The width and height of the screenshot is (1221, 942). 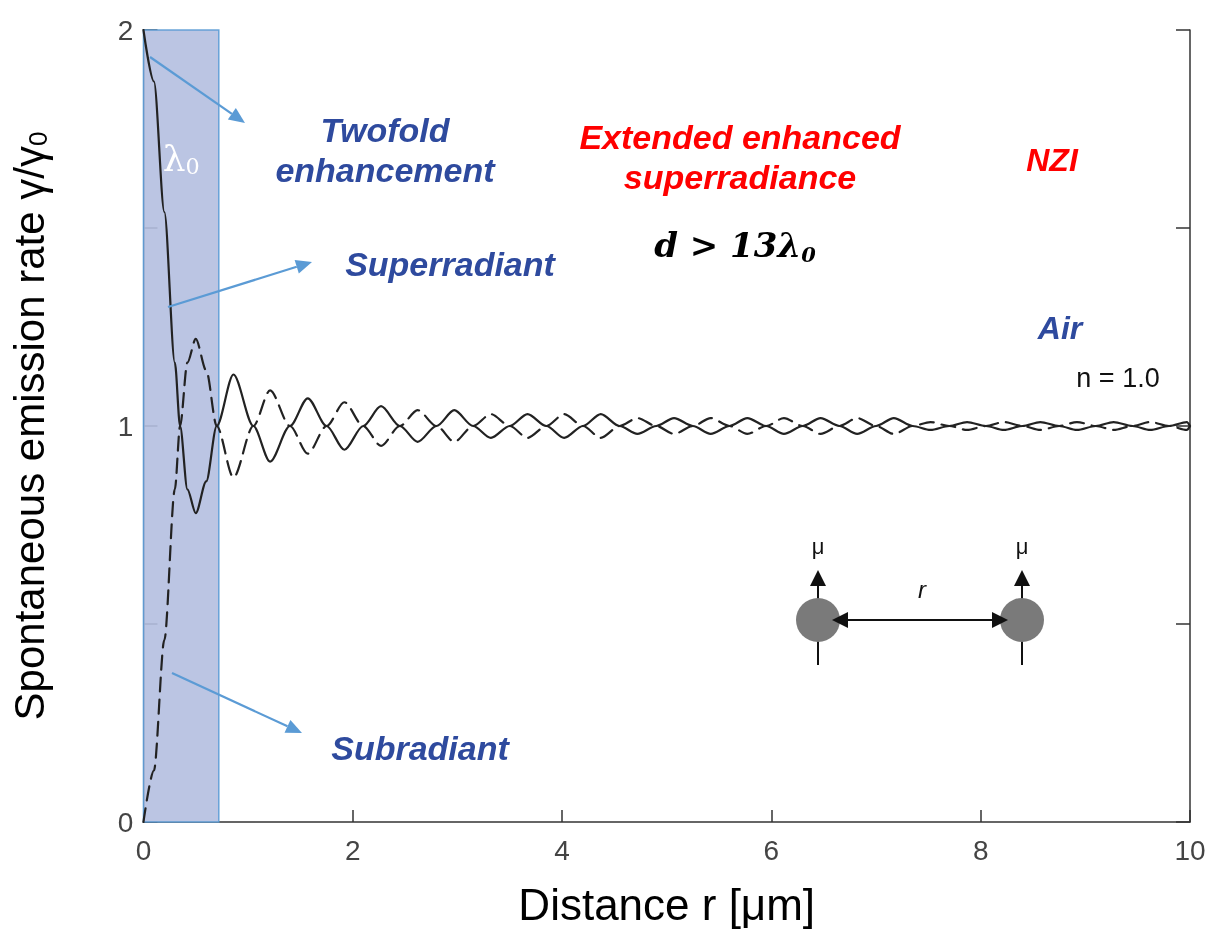 What do you see at coordinates (352, 850) in the screenshot?
I see `x-tick-label: 2` at bounding box center [352, 850].